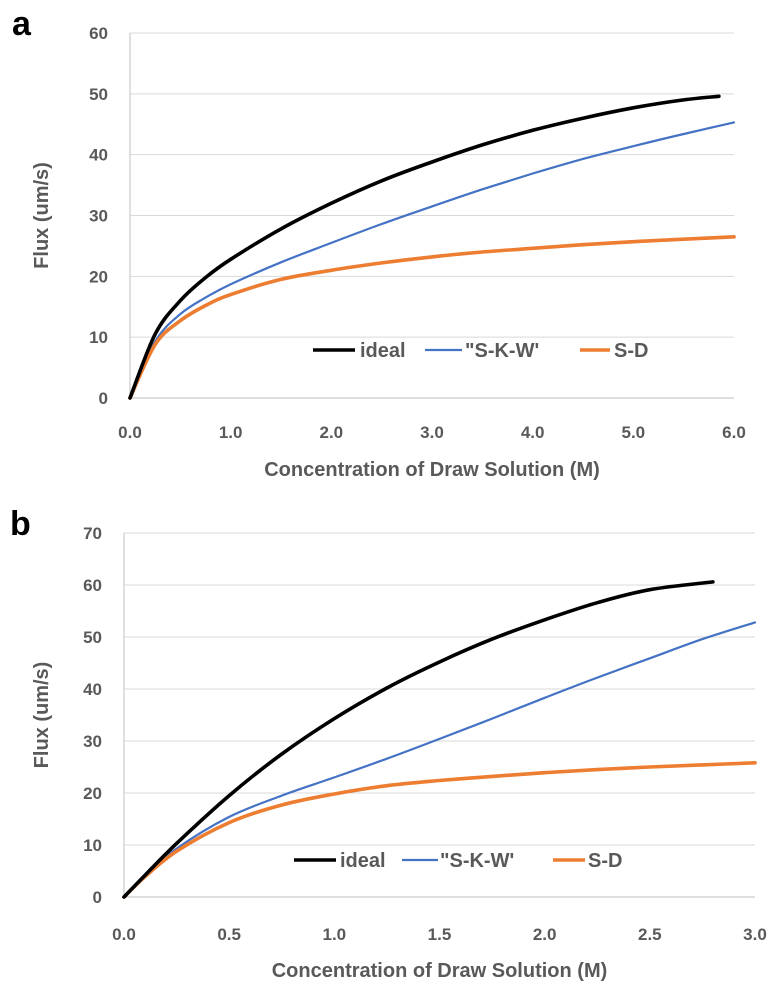  What do you see at coordinates (22, 24) in the screenshot?
I see `panel-label: a` at bounding box center [22, 24].